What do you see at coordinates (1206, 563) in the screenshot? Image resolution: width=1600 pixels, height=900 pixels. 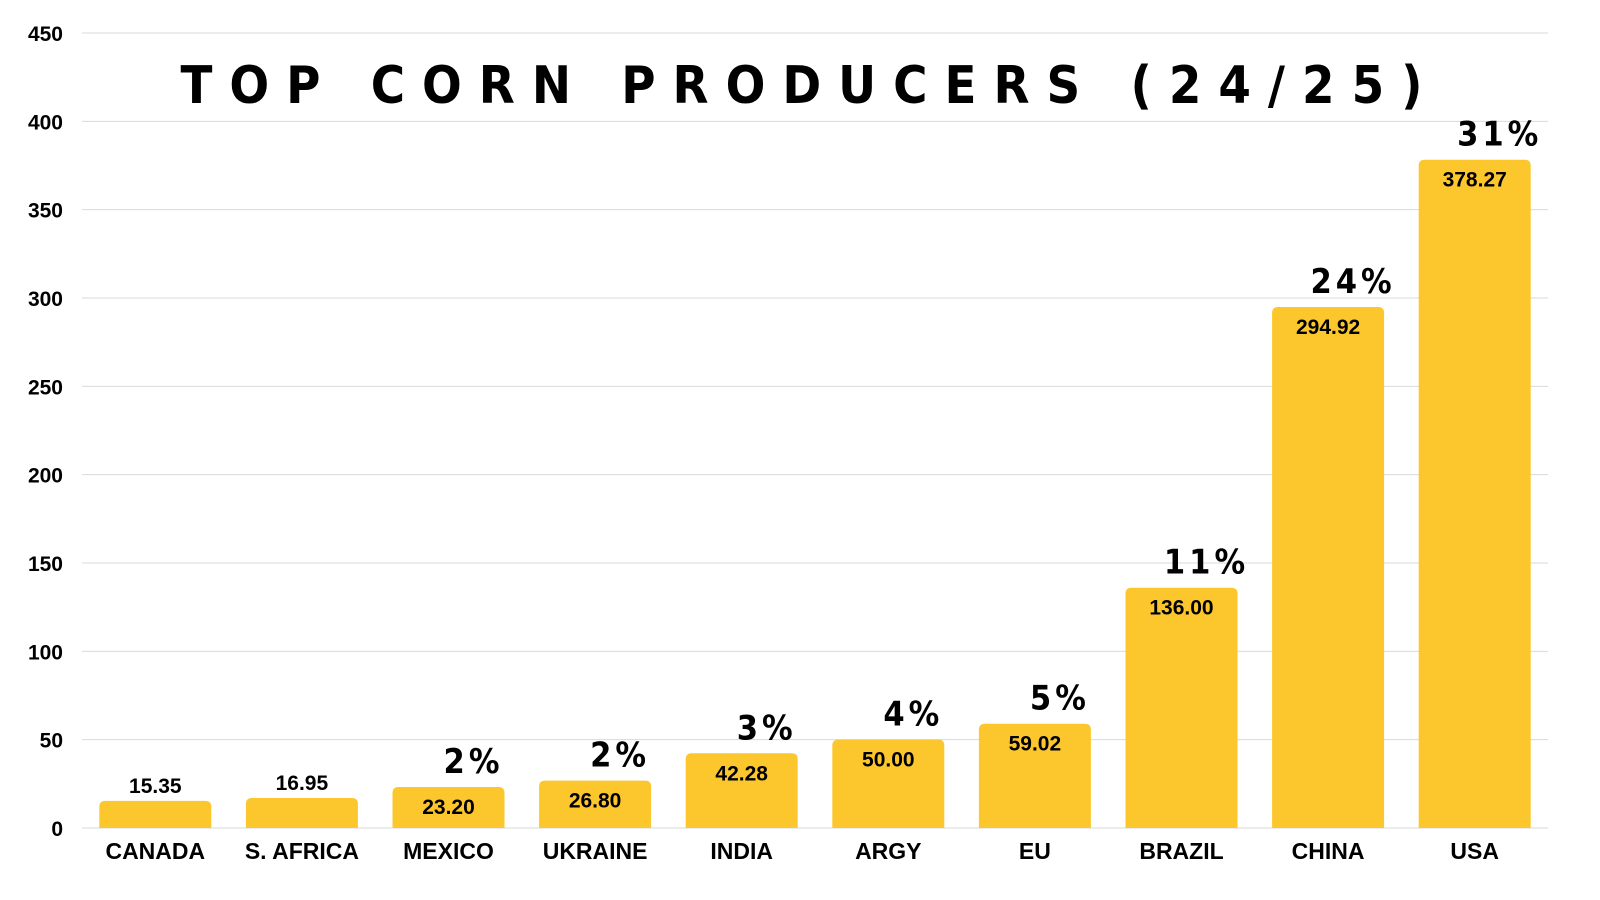 I see `share-label: 11%` at bounding box center [1206, 563].